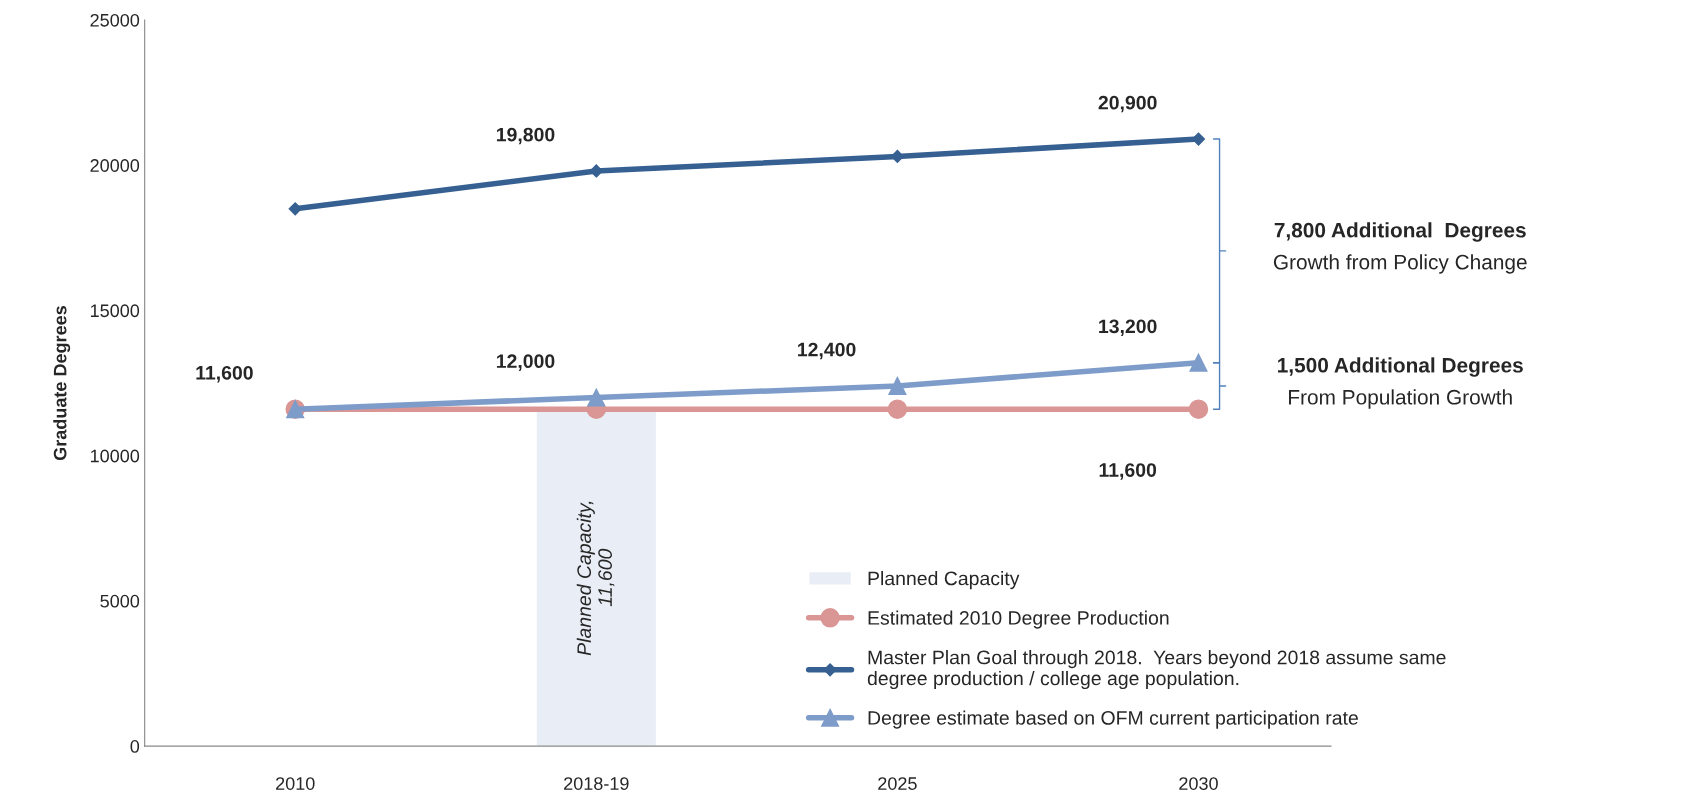  What do you see at coordinates (1156, 670) in the screenshot?
I see `legend-label: Master Plan Goal through 2018. Years beyond 2018 assume same degree production / college age population.` at bounding box center [1156, 670].